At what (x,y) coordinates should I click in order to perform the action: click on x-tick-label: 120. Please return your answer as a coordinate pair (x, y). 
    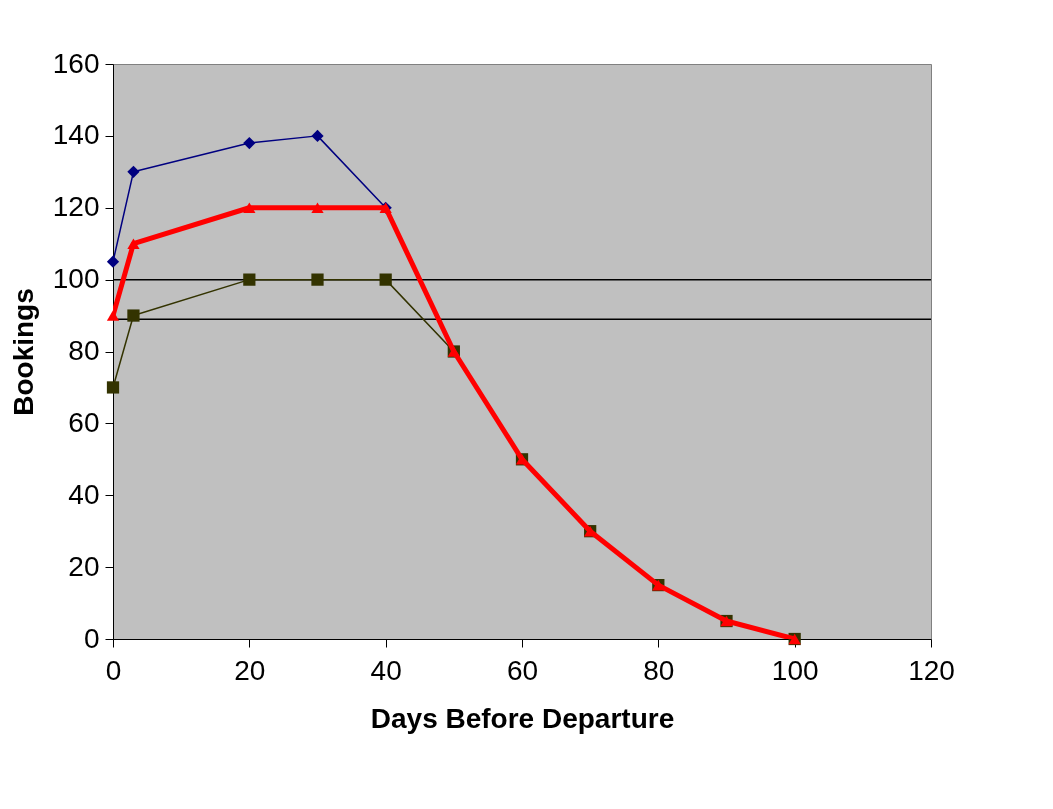
    Looking at the image, I should click on (931, 670).